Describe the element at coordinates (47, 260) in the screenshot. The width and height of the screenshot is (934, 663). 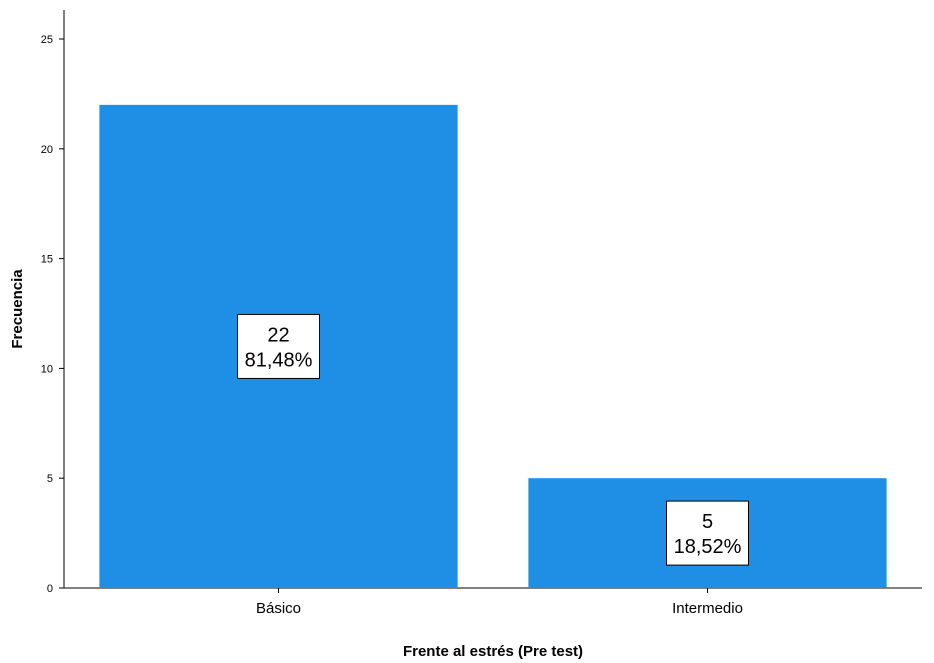
I see `y-tick-label: 15` at that location.